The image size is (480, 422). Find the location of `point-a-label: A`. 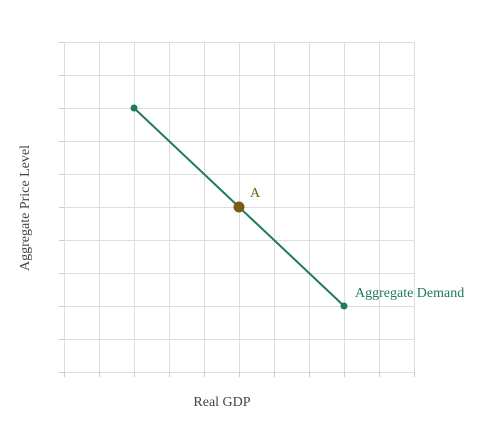

point-a-label: A is located at coordinates (255, 193).